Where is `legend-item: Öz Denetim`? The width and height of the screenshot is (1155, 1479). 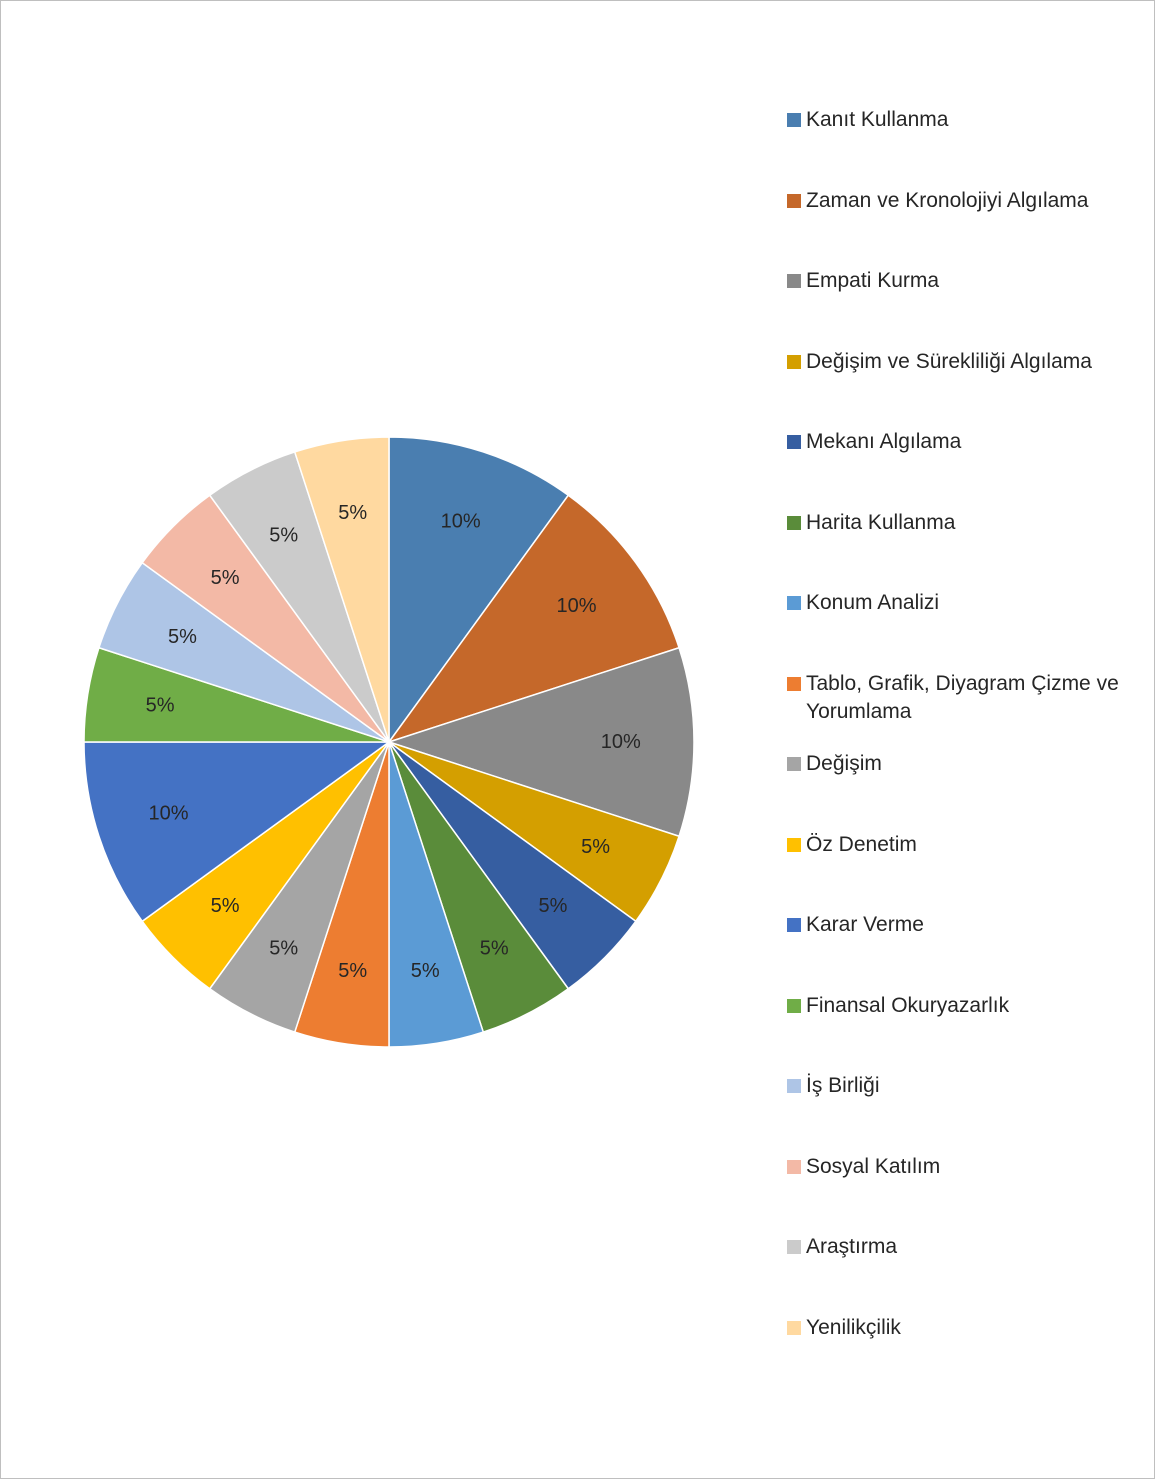
legend-item: Öz Denetim is located at coordinates (966, 845).